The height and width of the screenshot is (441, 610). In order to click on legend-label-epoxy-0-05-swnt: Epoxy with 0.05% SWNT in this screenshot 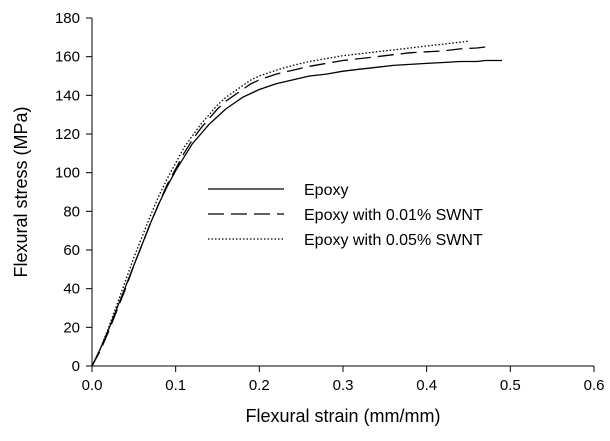, I will do `click(393, 240)`.